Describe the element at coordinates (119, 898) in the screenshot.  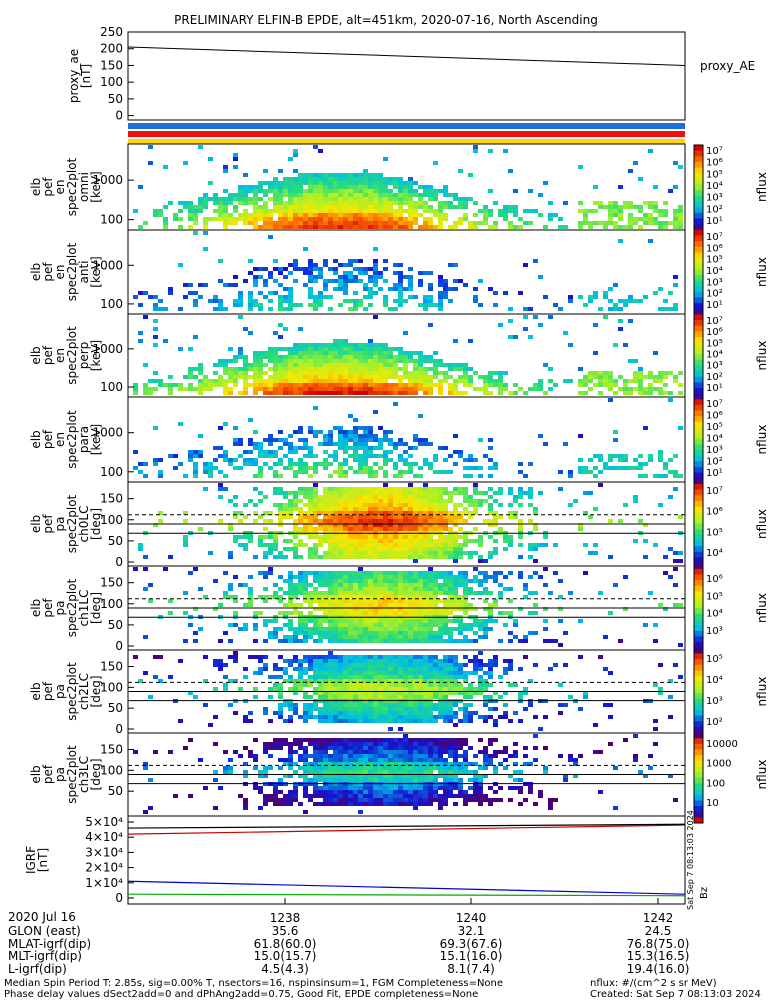
I see `igrf-tick-label: 0` at that location.